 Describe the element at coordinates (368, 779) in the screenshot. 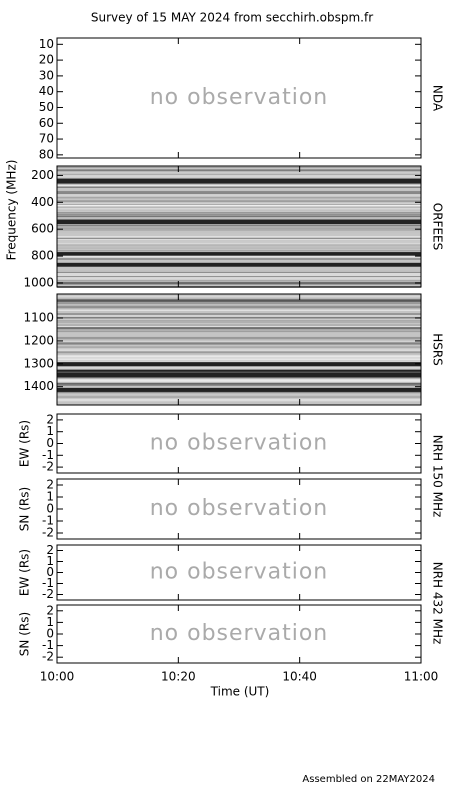

I see `footer: Assembled on 22MAY2024` at that location.